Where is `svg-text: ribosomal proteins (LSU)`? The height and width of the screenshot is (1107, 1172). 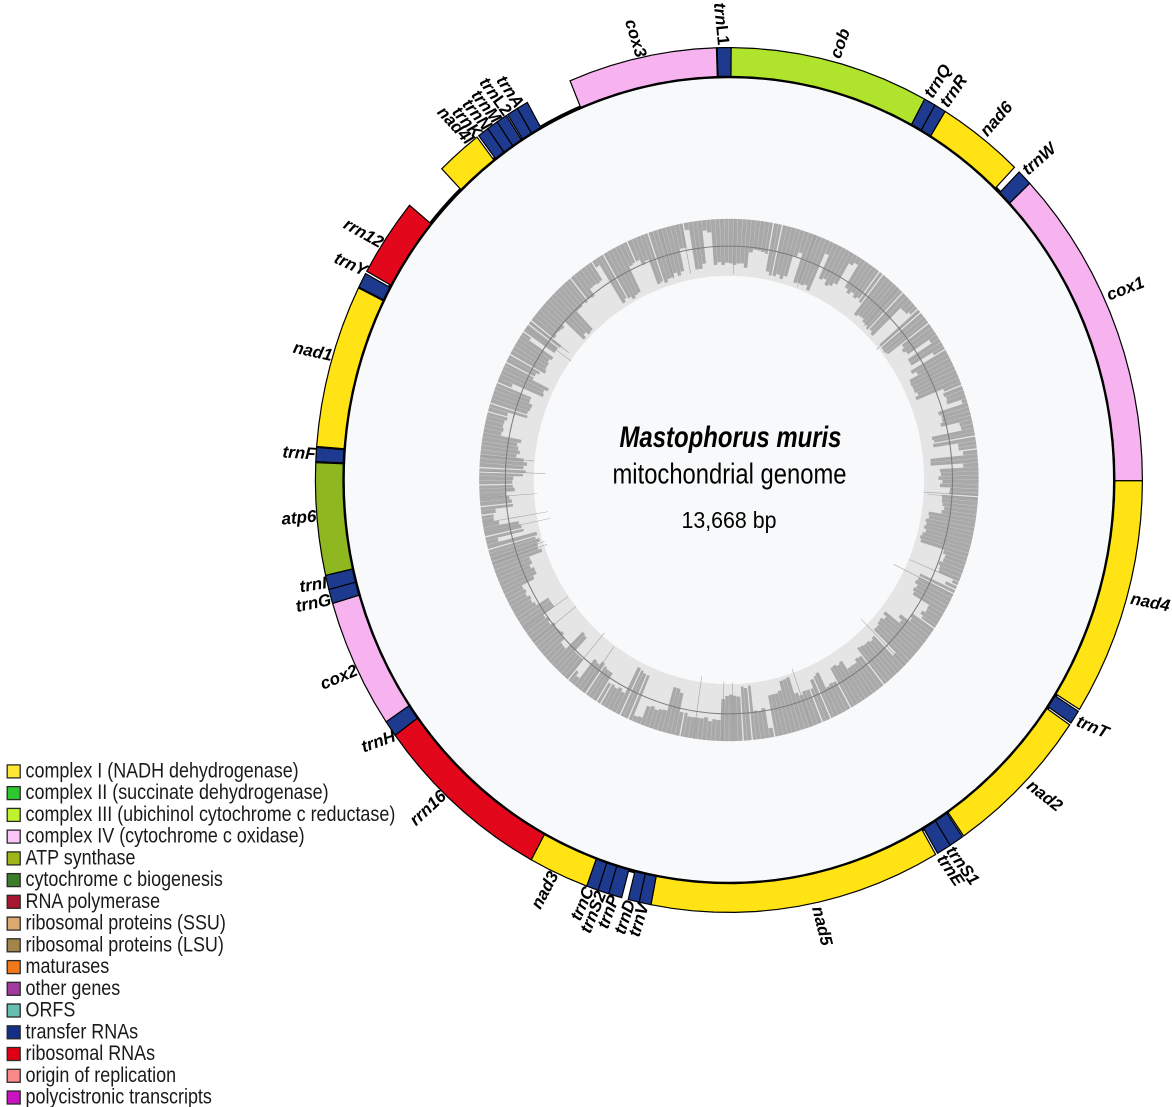
svg-text: ribosomal proteins (LSU) is located at coordinates (125, 945).